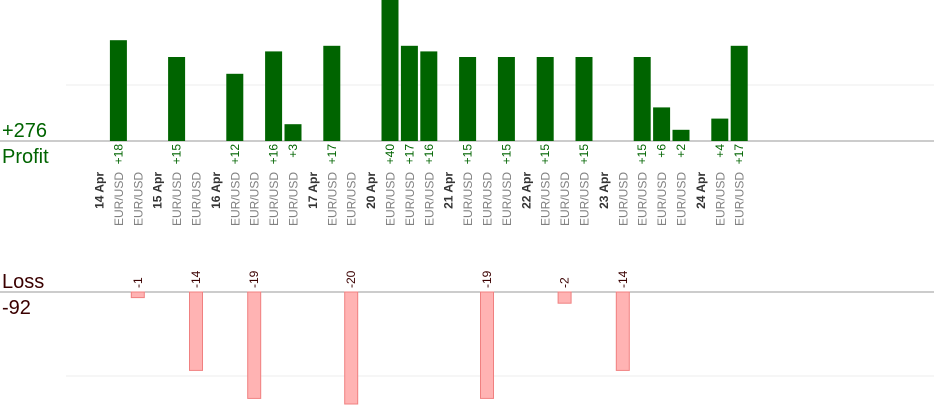 The height and width of the screenshot is (420, 934). Describe the element at coordinates (351, 279) in the screenshot. I see `loss-value-label: -20` at that location.